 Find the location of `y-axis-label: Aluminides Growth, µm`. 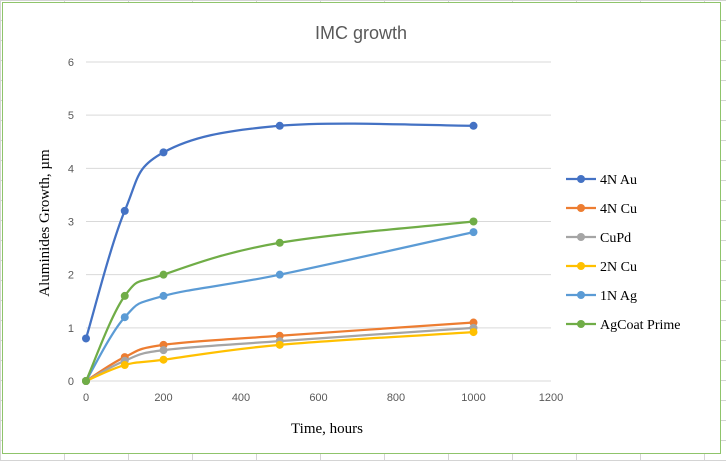

y-axis-label: Aluminides Growth, µm is located at coordinates (45, 223).